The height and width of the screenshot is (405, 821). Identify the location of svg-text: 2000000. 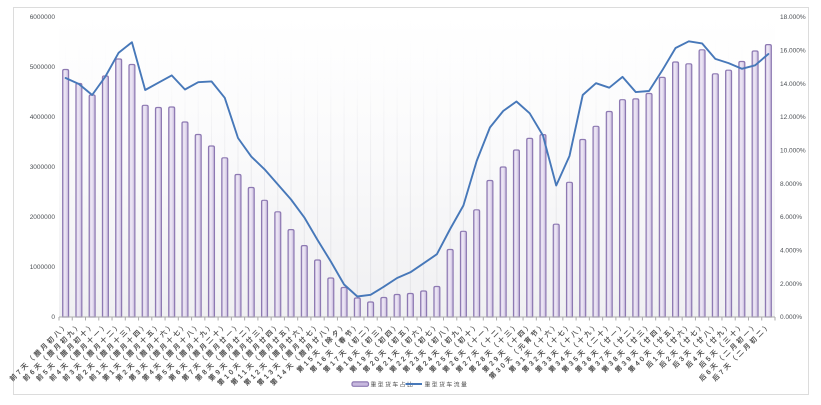
(43, 217).